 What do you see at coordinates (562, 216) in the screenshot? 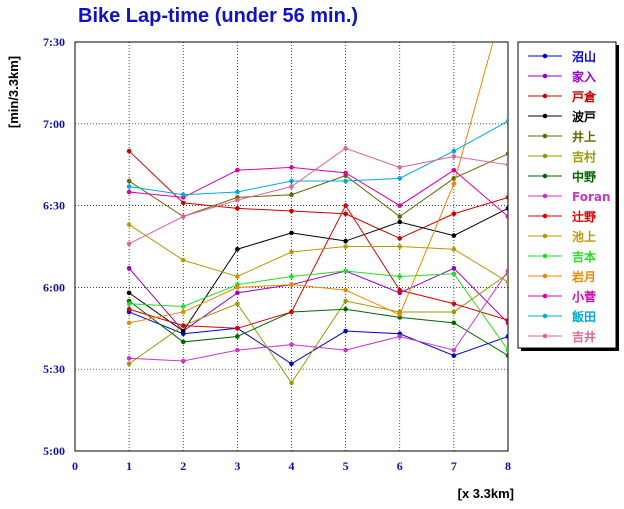
I see `legend-item: 辻野` at bounding box center [562, 216].